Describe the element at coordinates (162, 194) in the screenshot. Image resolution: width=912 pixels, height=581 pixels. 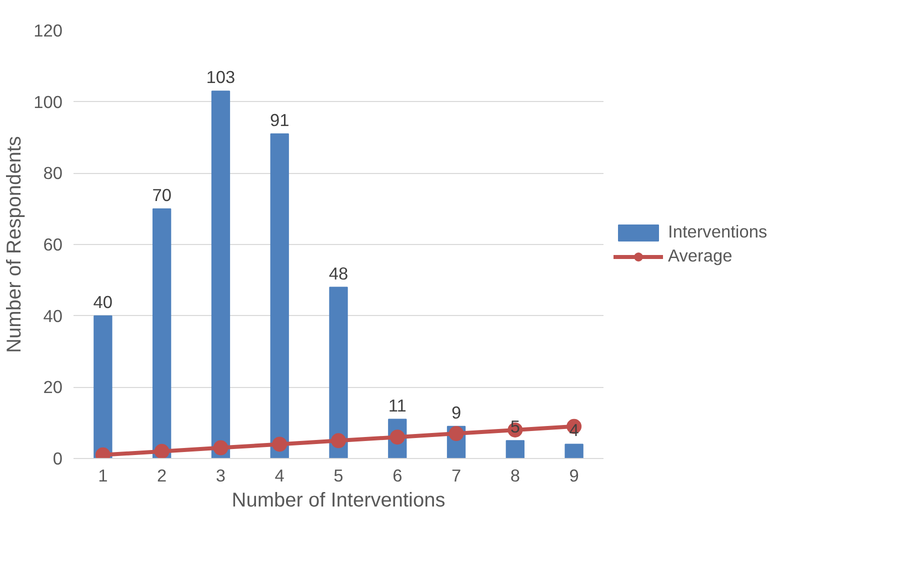
I see `data-label: 70` at that location.